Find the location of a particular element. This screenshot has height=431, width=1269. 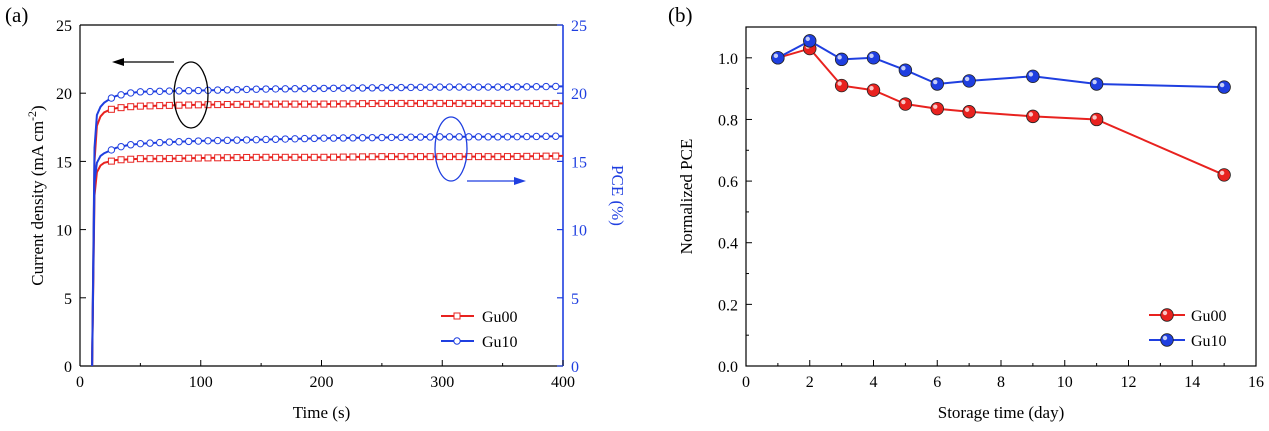

b-y-tick-label: 1.0 is located at coordinates (728, 59).